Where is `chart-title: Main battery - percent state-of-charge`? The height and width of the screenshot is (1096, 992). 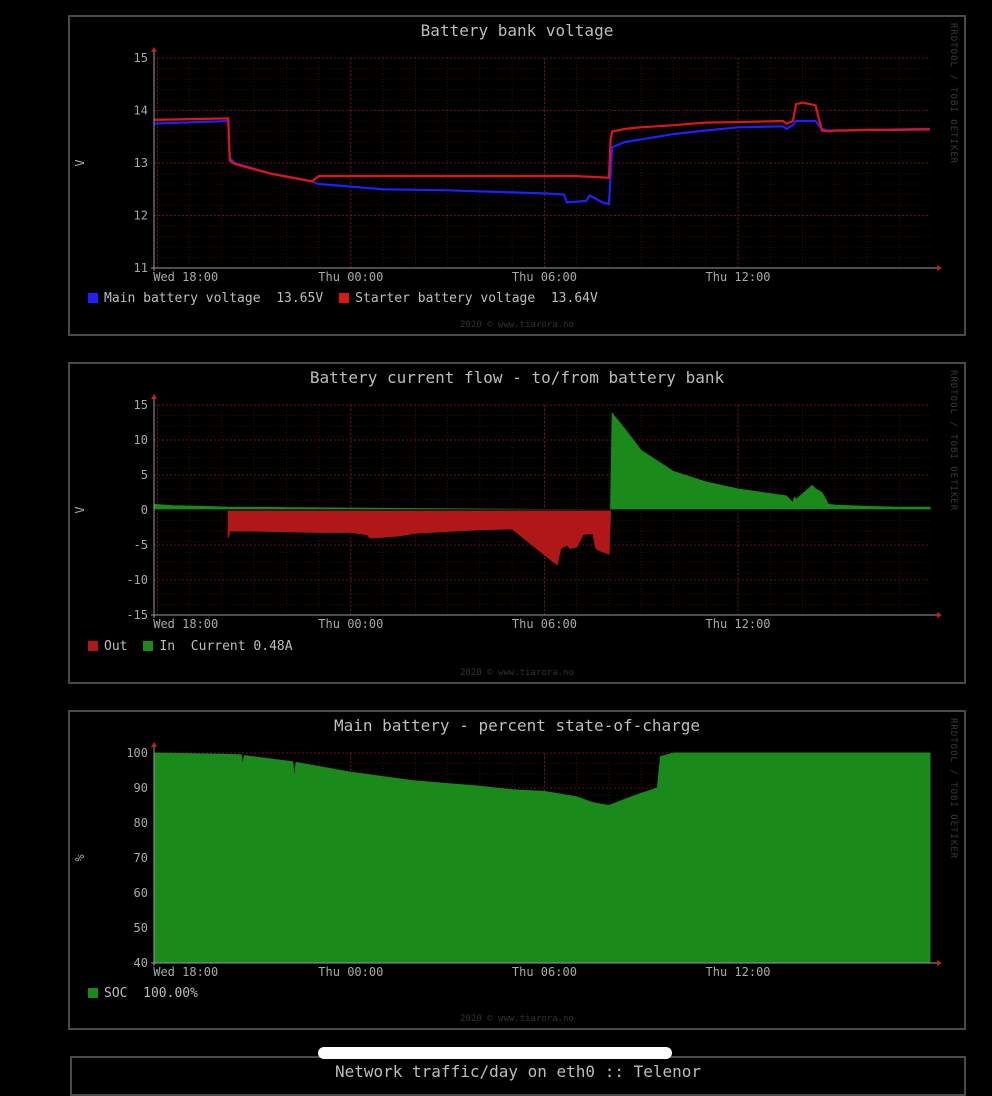 chart-title: Main battery - percent state-of-charge is located at coordinates (517, 725).